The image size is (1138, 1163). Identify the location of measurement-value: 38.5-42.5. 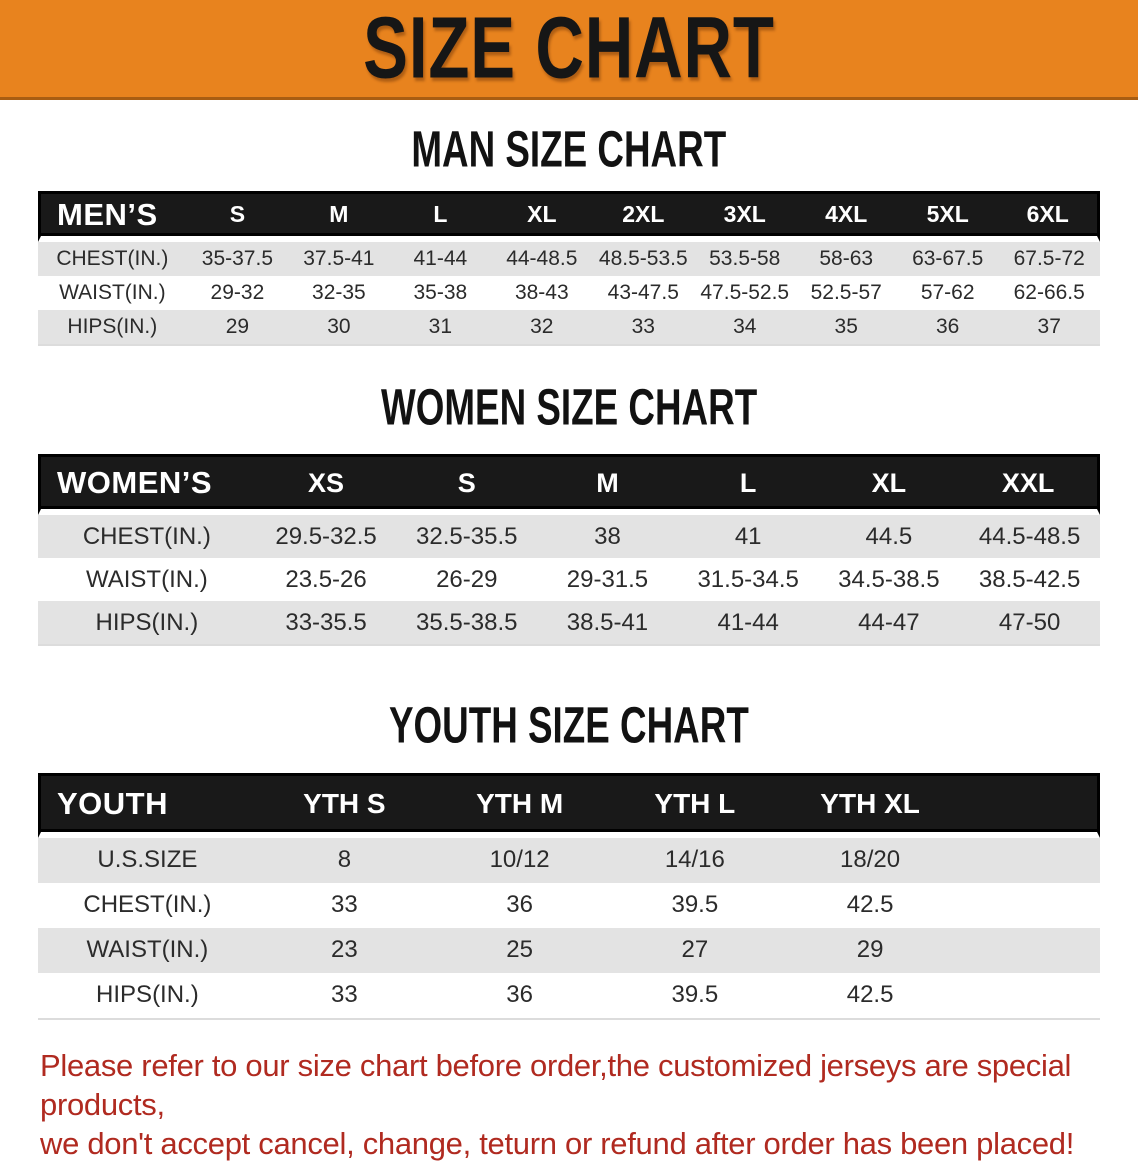
(1029, 579).